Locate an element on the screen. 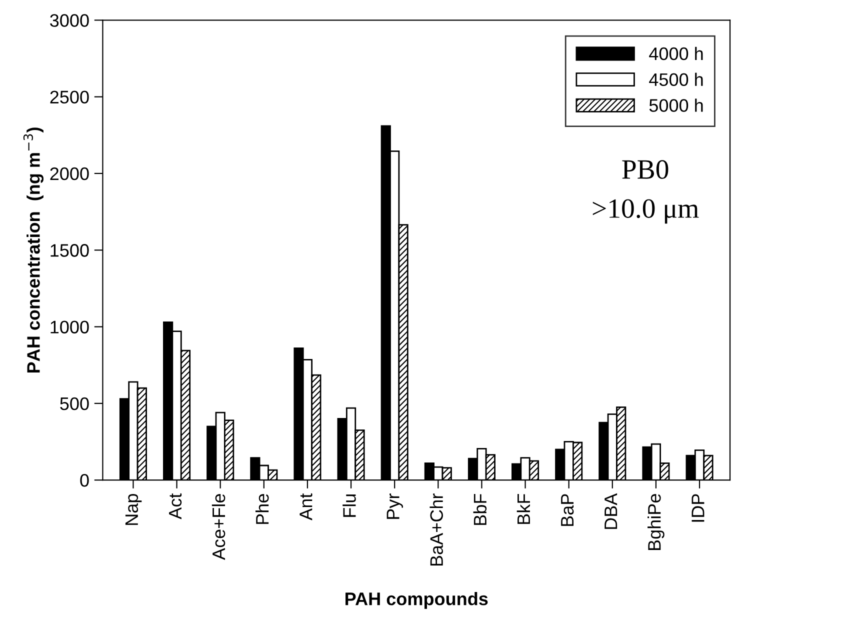  x-tick-label: BaA+Chr is located at coordinates (436, 530).